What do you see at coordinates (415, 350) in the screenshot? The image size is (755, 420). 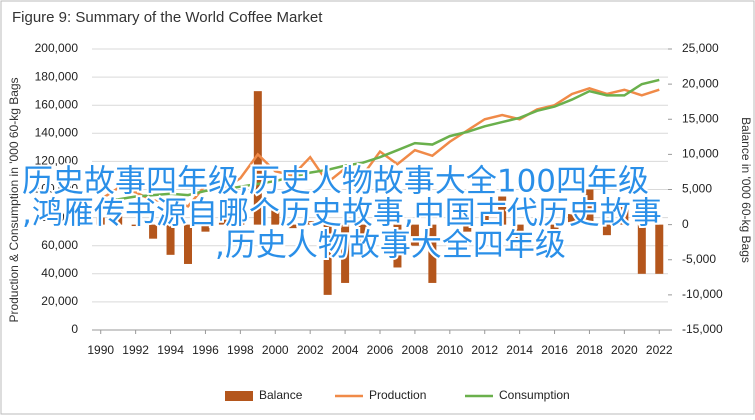 I see `x-tick-label: 2008` at bounding box center [415, 350].